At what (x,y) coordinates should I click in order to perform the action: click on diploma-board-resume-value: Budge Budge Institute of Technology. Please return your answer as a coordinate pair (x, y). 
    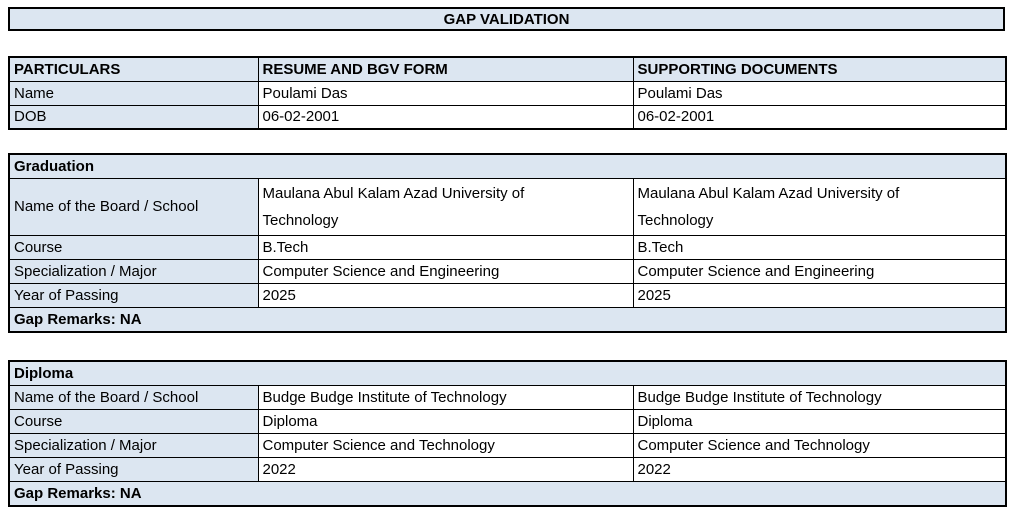
    Looking at the image, I should click on (445, 397).